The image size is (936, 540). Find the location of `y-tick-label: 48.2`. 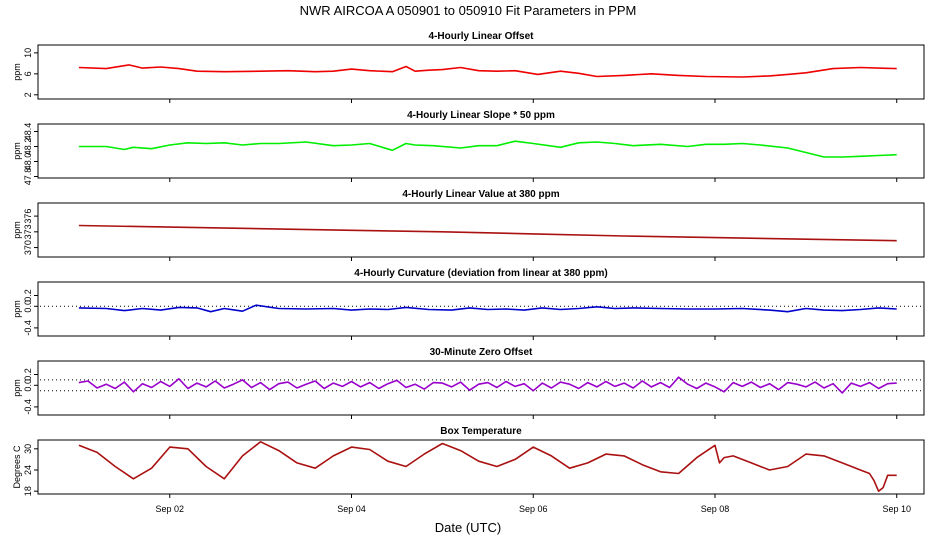

y-tick-label: 48.2 is located at coordinates (28, 147).